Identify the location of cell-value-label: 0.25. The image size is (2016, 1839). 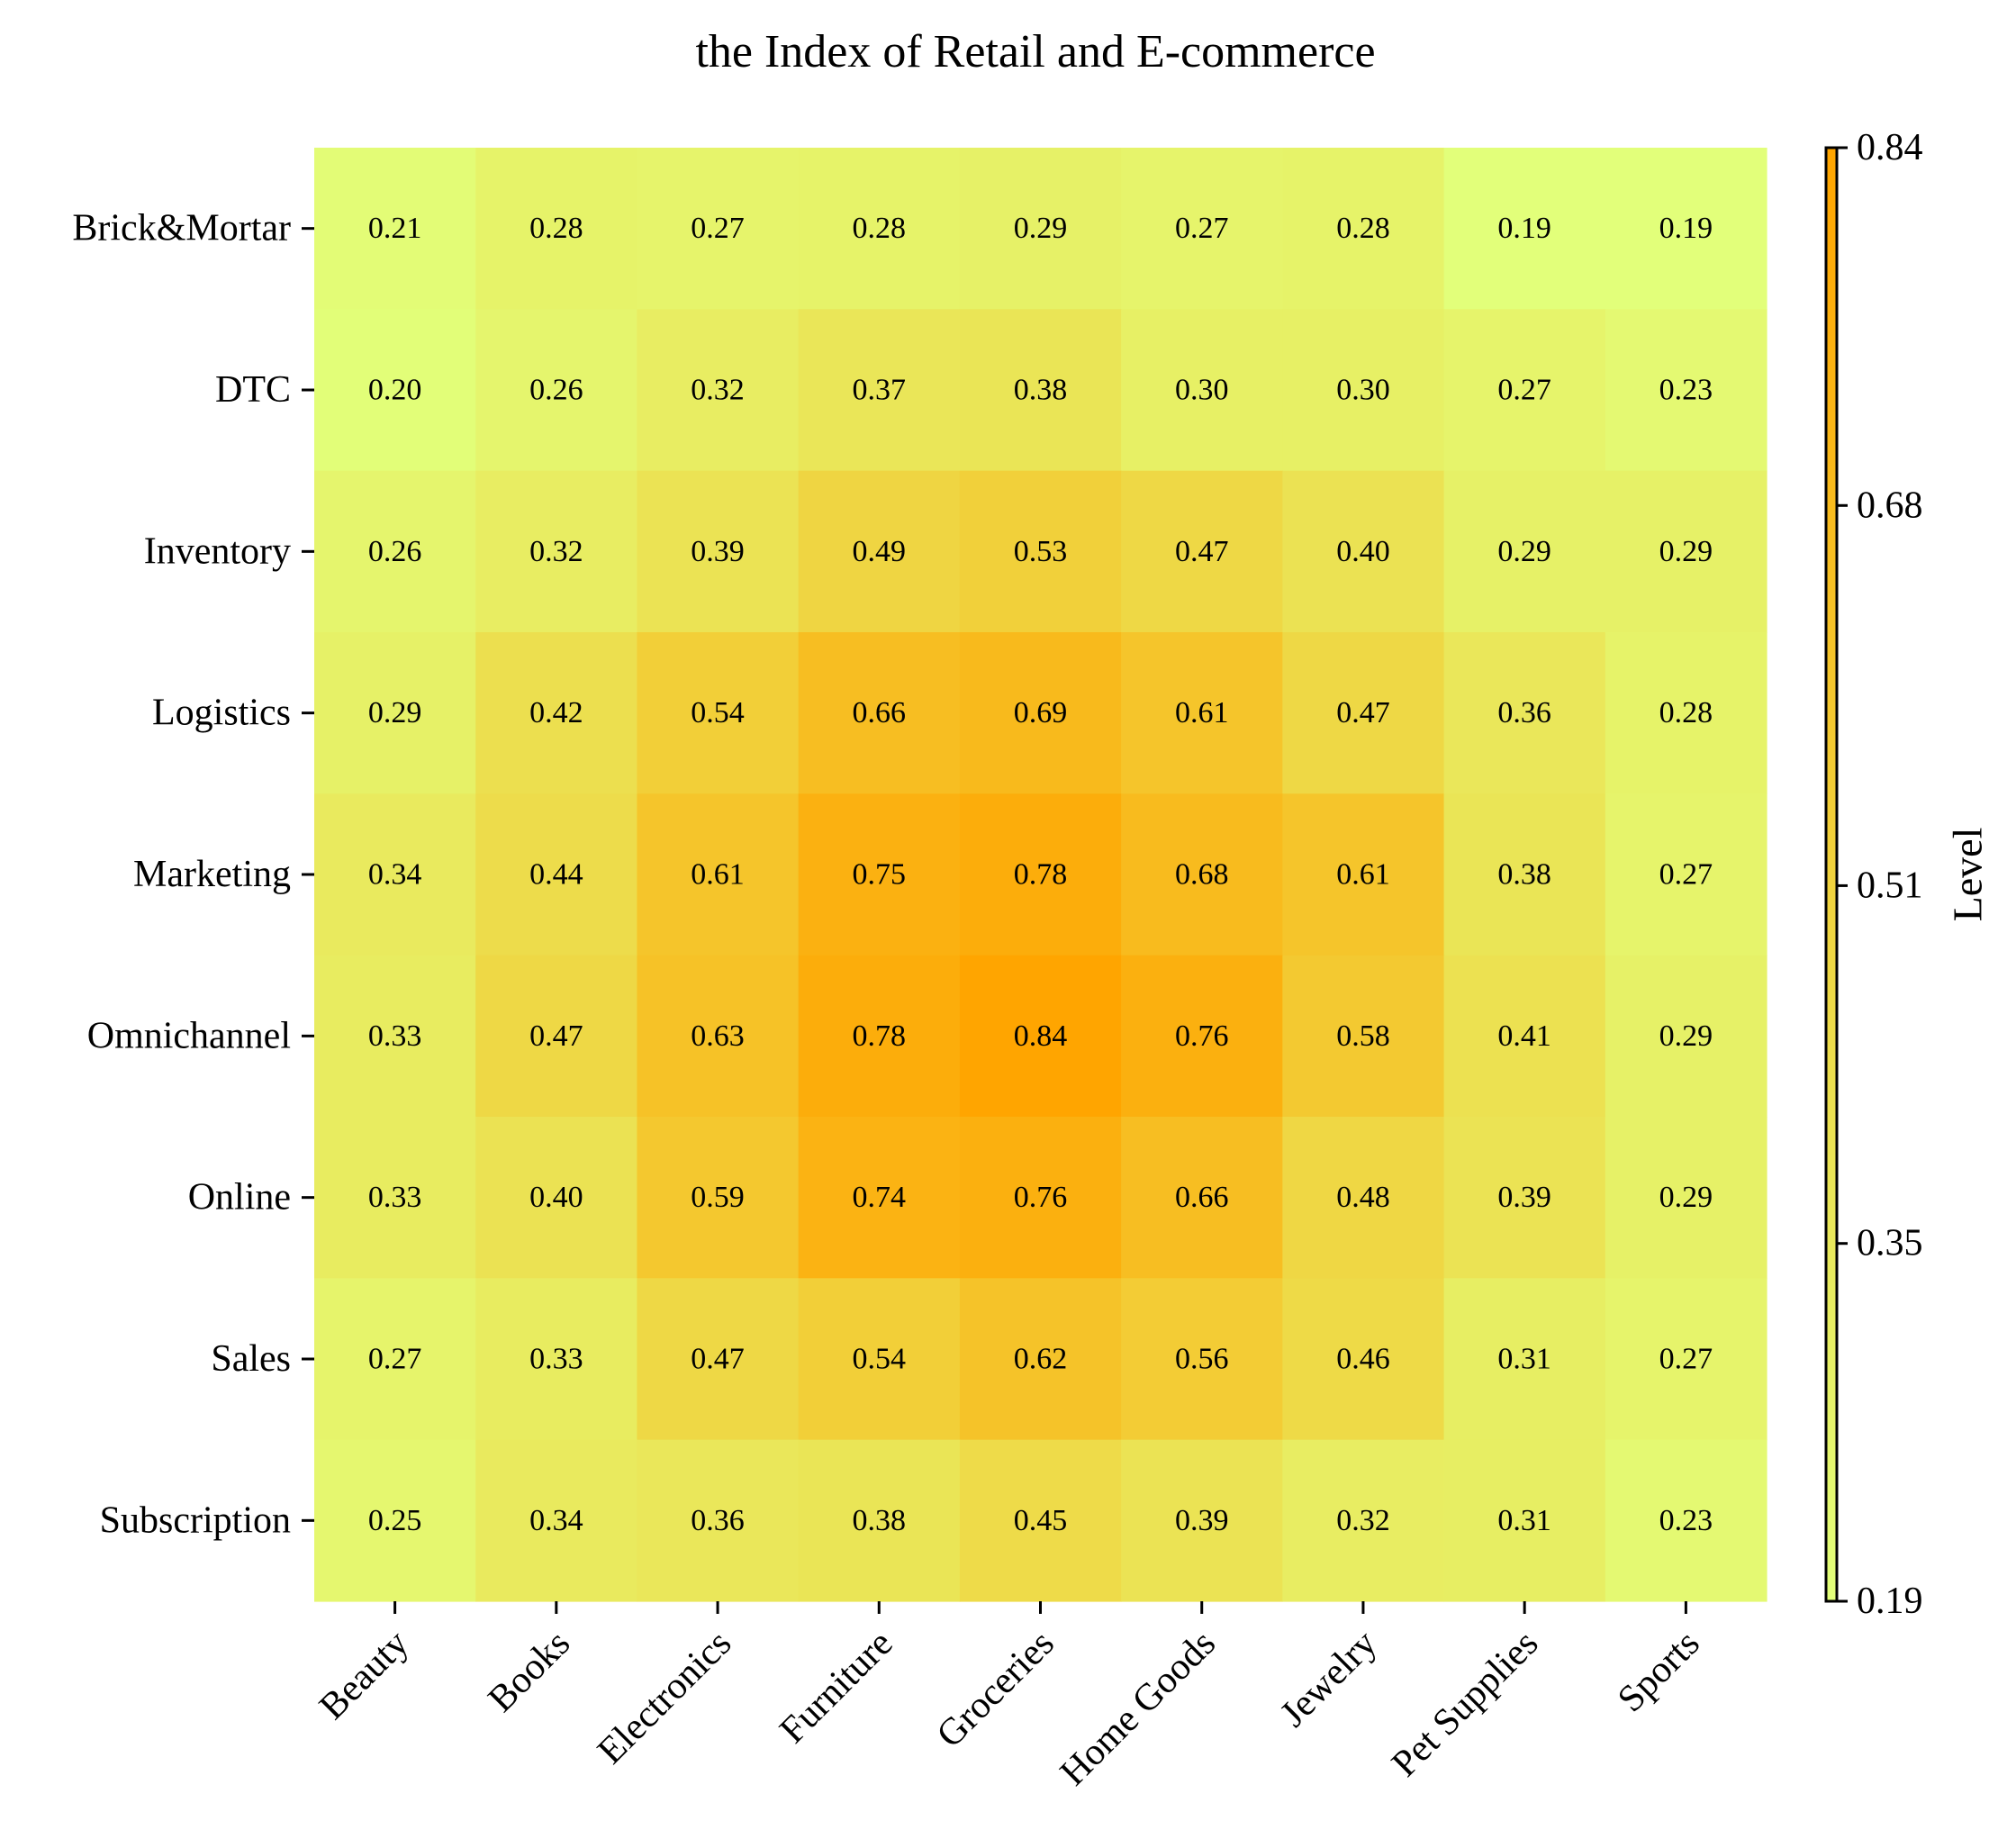
(395, 1521).